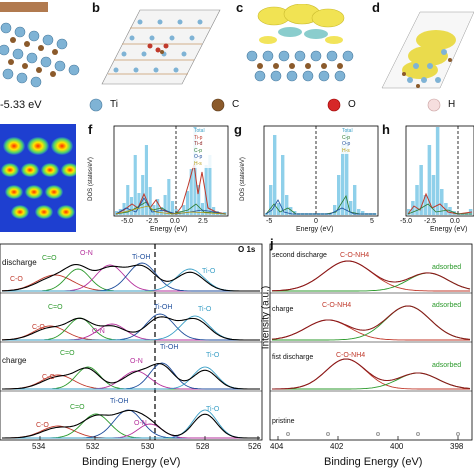 The image size is (474, 474). What do you see at coordinates (236, 104) in the screenshot?
I see `legend-c-label: C` at bounding box center [236, 104].